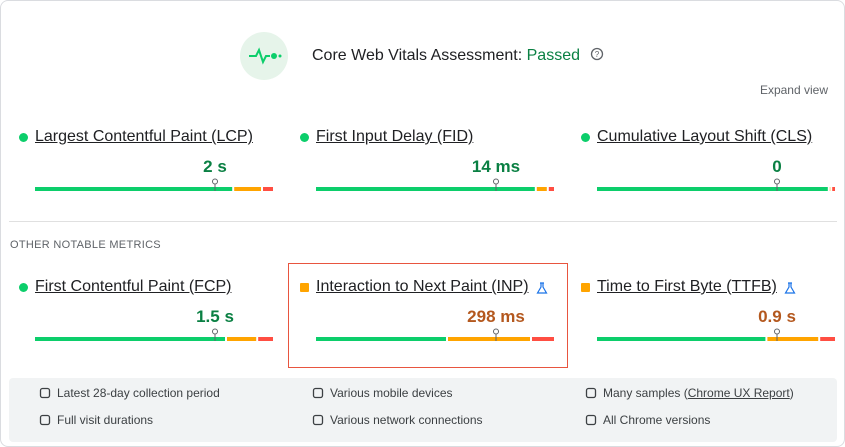  I want to click on expand-view: Expand view, so click(793, 90).